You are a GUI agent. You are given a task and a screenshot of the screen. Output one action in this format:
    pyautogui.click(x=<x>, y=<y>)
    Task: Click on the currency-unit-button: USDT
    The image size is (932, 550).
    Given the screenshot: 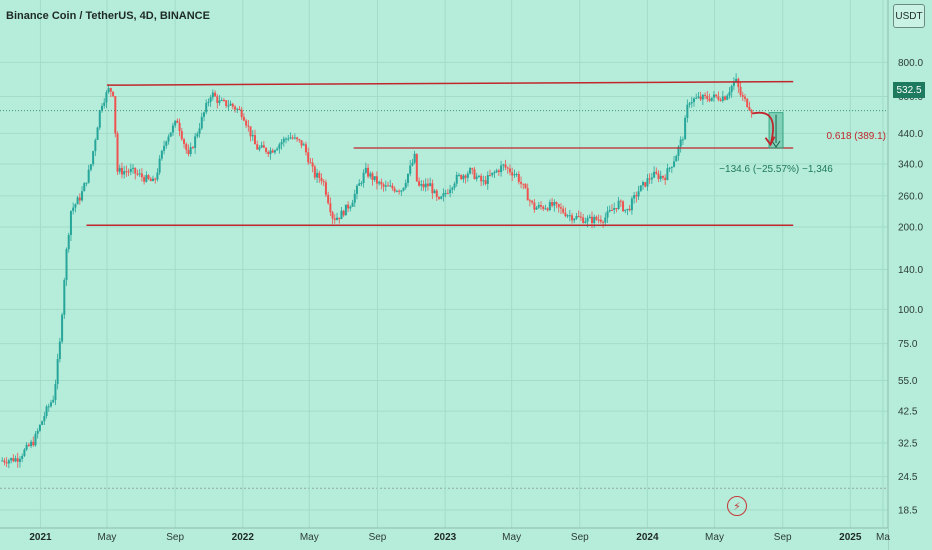 What is the action you would take?
    pyautogui.click(x=909, y=16)
    